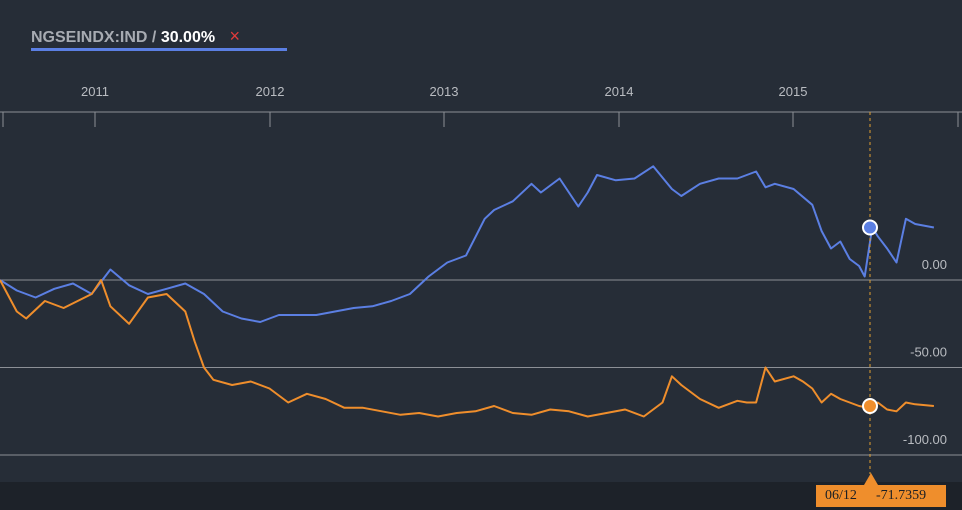 The height and width of the screenshot is (510, 962). I want to click on x-tick-label: 2014, so click(619, 91).